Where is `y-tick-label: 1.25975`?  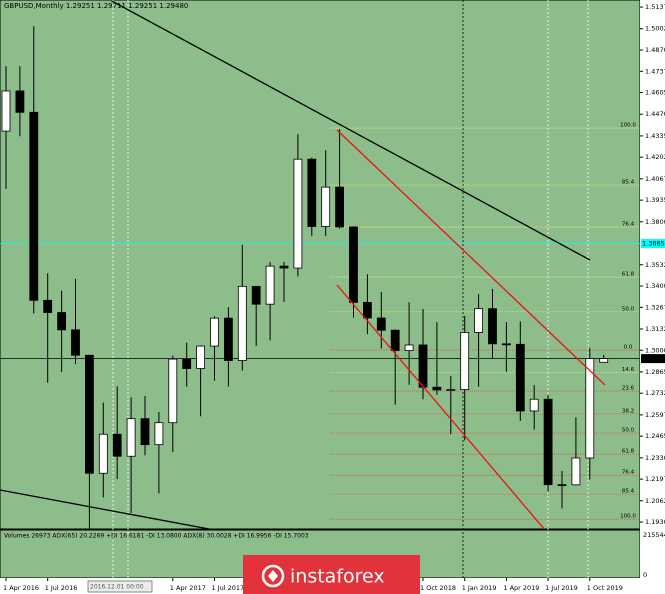 y-tick-label: 1.25975 is located at coordinates (655, 415).